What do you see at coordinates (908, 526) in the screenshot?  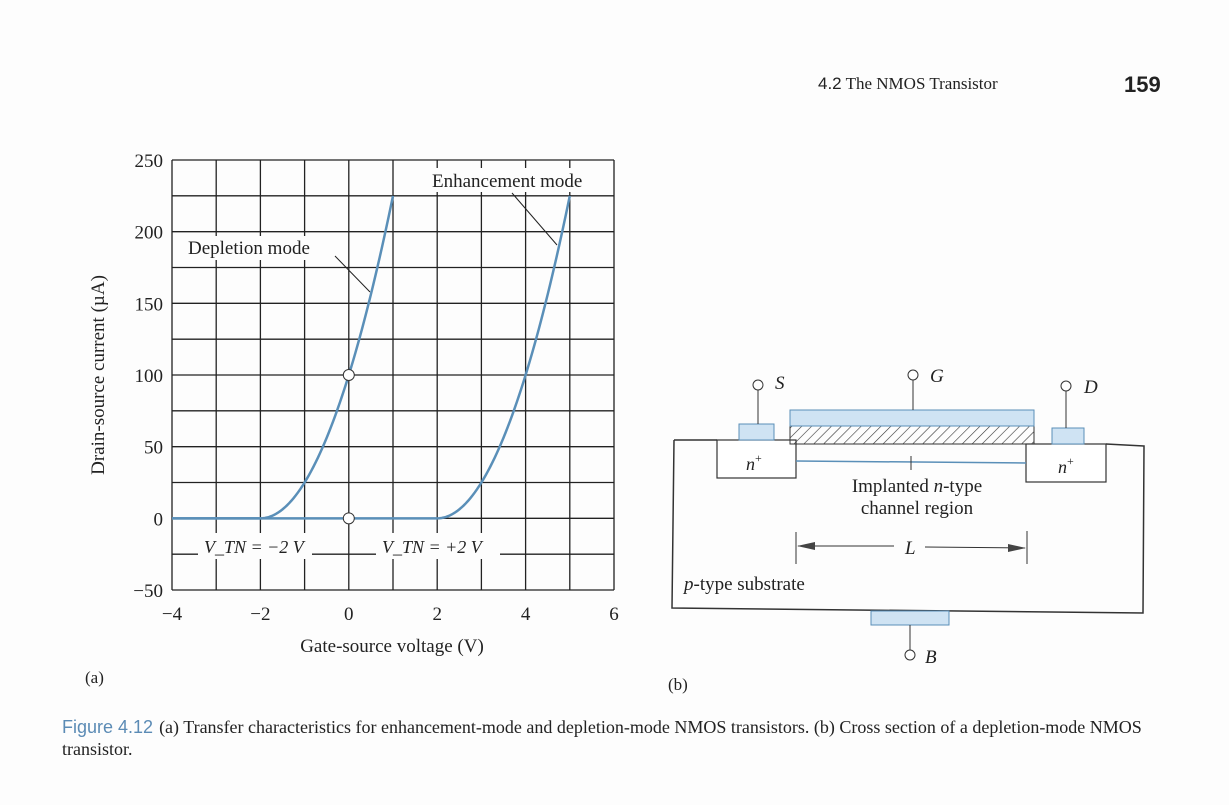 I see `substrate-outline` at bounding box center [908, 526].